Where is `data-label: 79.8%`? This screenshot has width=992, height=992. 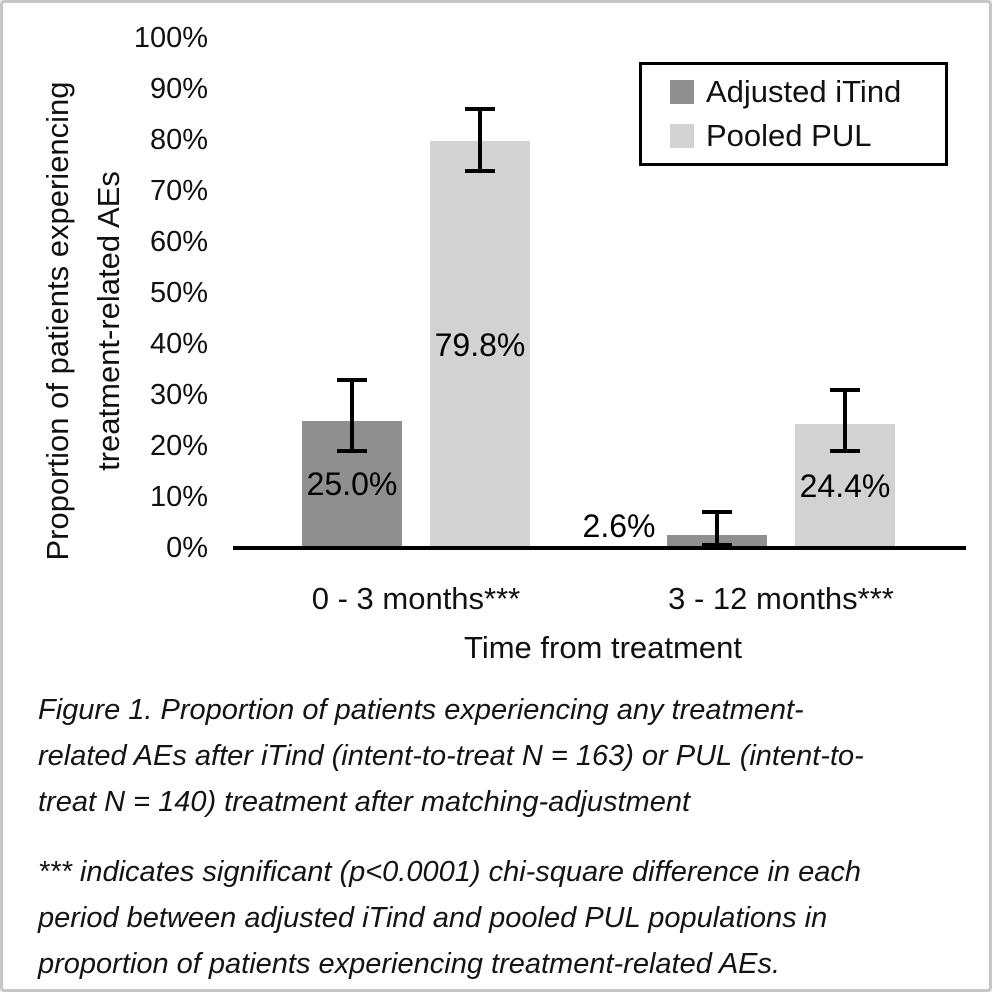
data-label: 79.8% is located at coordinates (480, 344).